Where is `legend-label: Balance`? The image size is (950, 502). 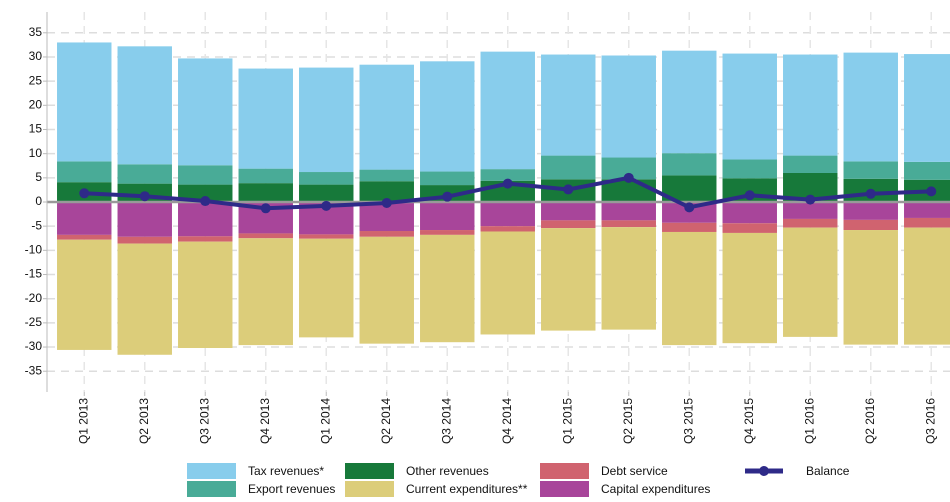
legend-label: Balance is located at coordinates (828, 471).